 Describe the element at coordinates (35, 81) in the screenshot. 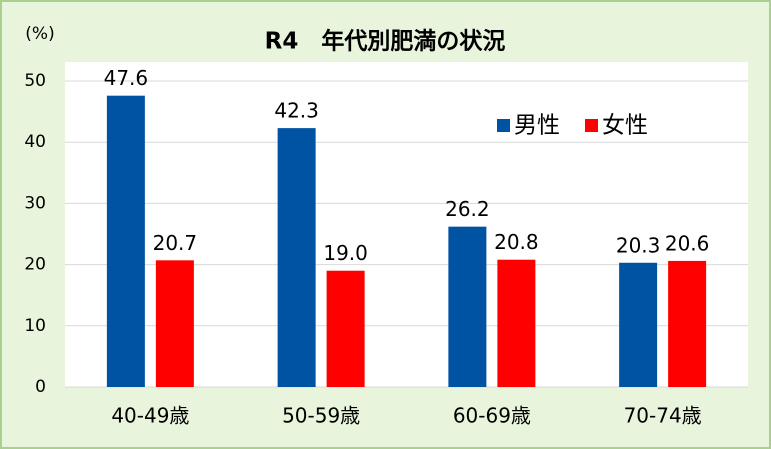

I see `y-tick-label: 50` at that location.